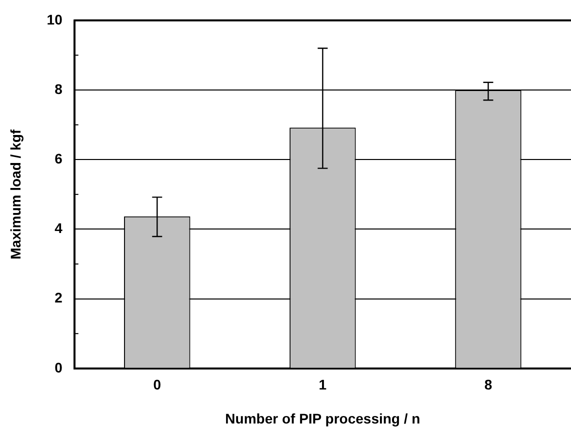 The width and height of the screenshot is (571, 436). Describe the element at coordinates (54, 19) in the screenshot. I see `y-tick-label: 10` at that location.